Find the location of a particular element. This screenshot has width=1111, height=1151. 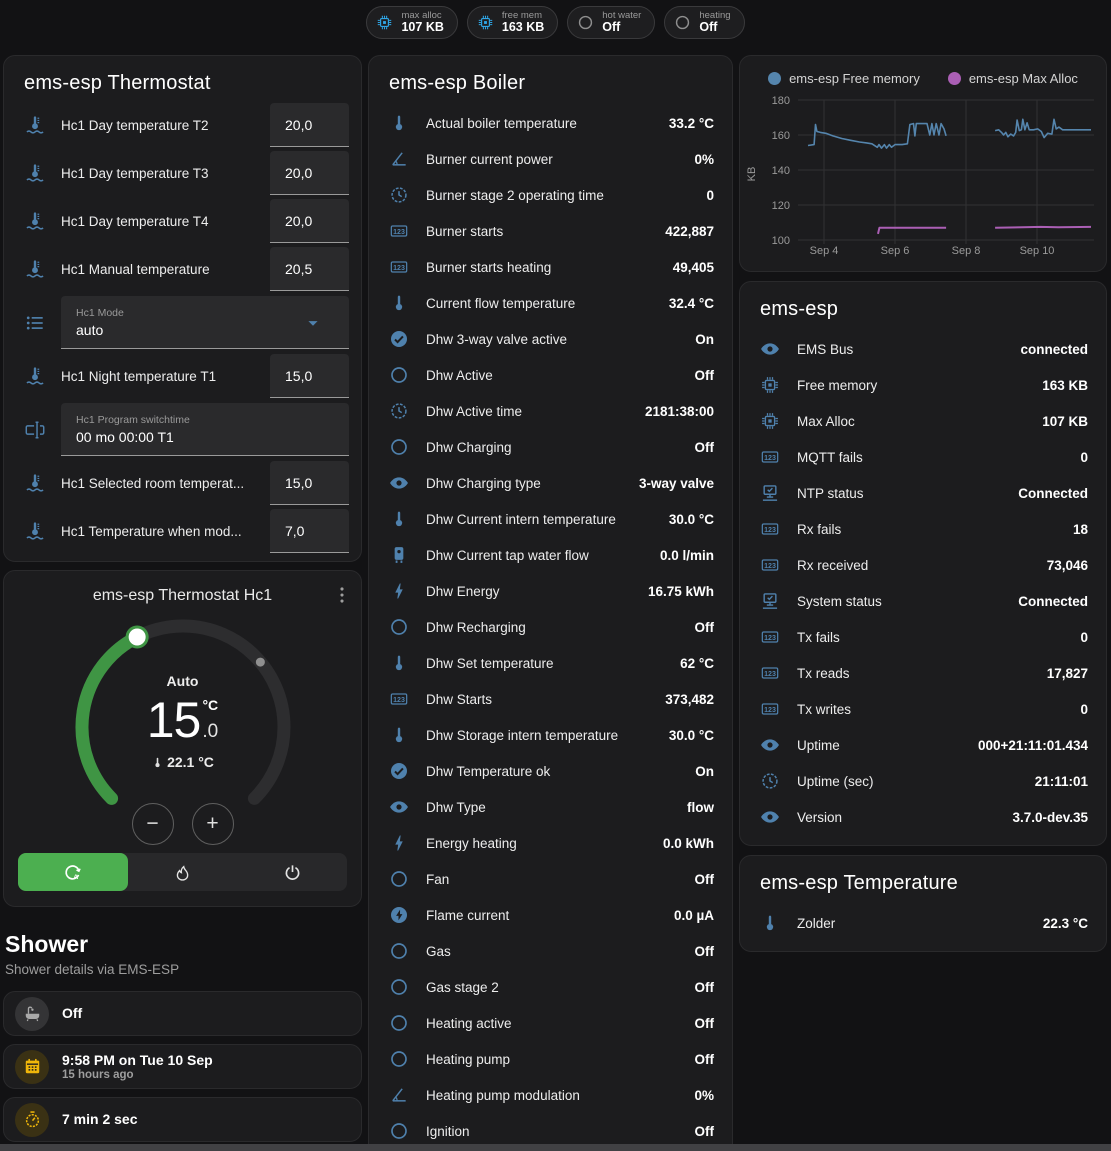

entity-row: Dhw Active time 2181:38:00 is located at coordinates (551, 411).